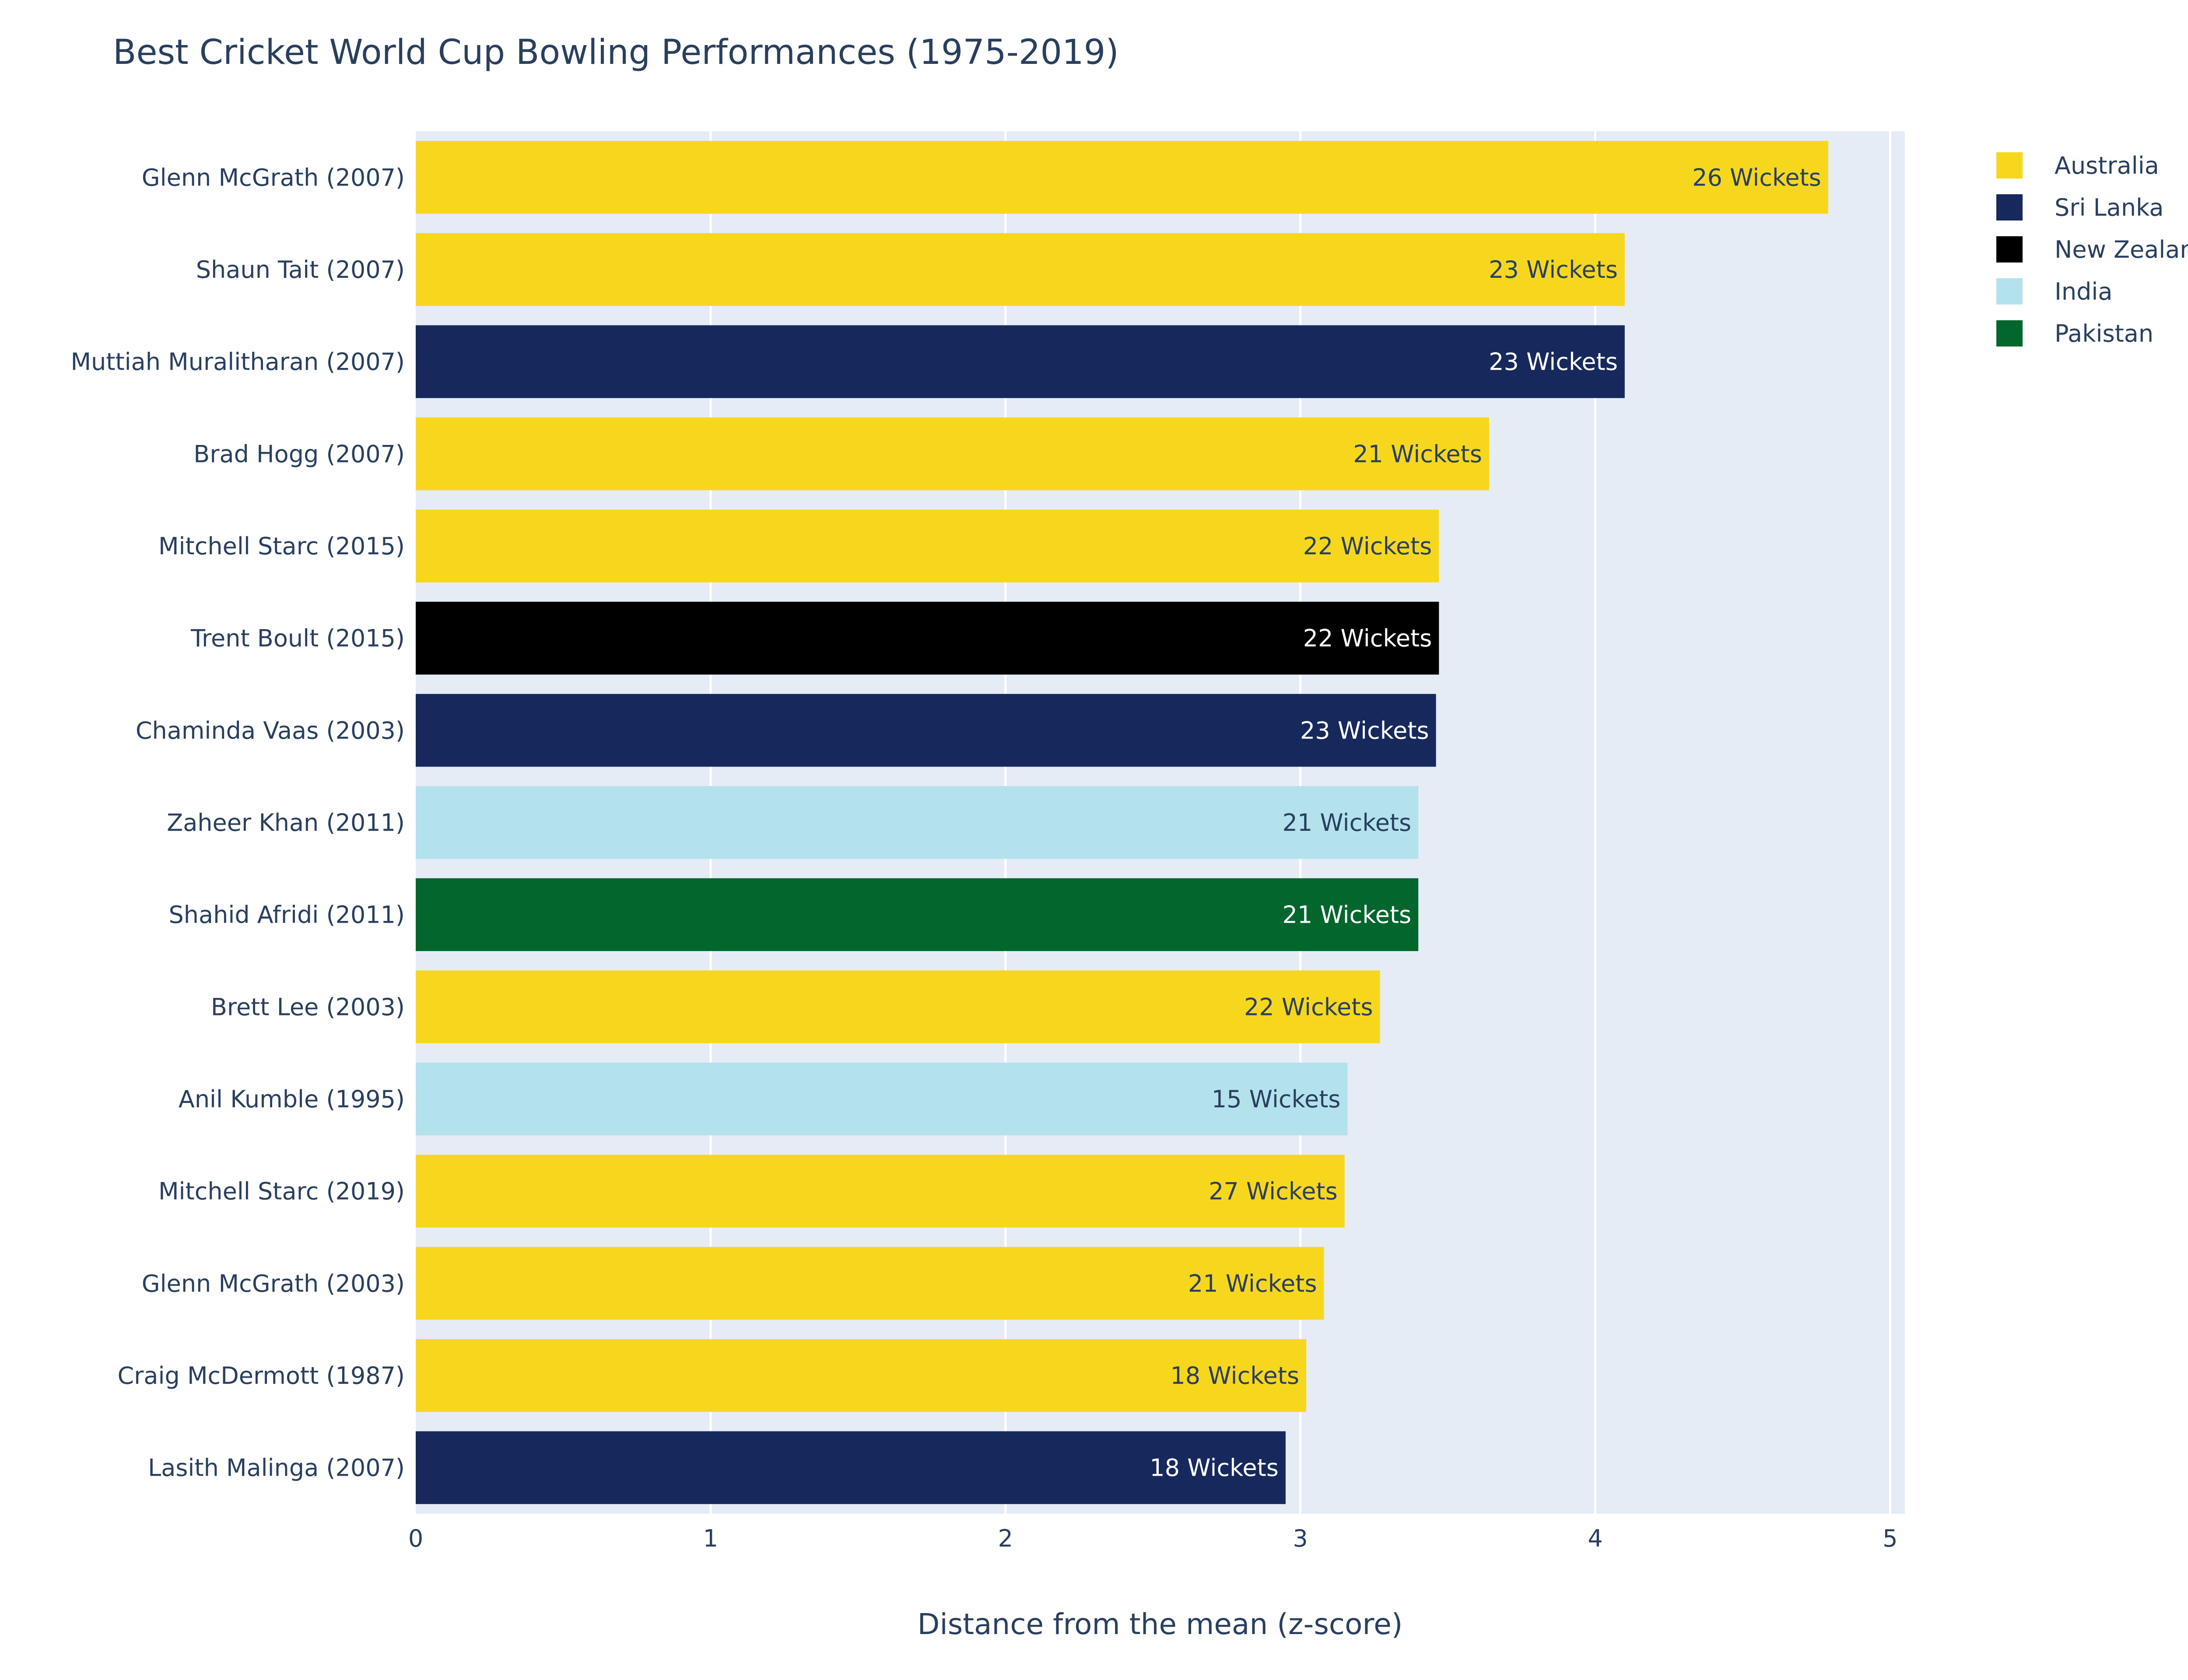  I want to click on legend-label: Pakistan, so click(2104, 333).